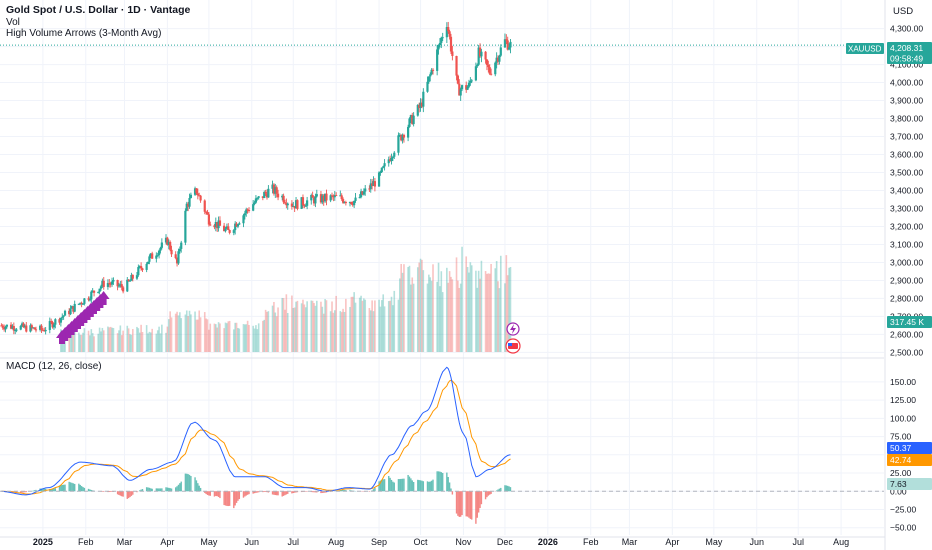  I want to click on time-tick-label: Jun, so click(252, 542).